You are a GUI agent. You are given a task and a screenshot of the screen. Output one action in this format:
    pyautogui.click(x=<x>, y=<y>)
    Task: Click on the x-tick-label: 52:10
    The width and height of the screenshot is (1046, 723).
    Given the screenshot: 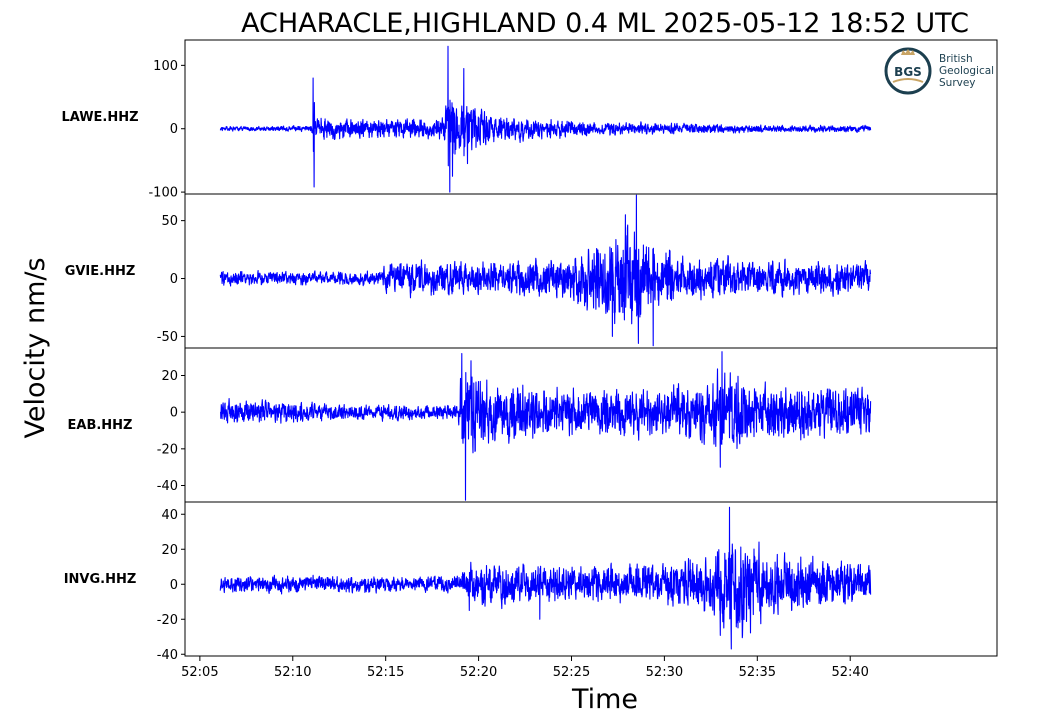 What is the action you would take?
    pyautogui.click(x=292, y=672)
    